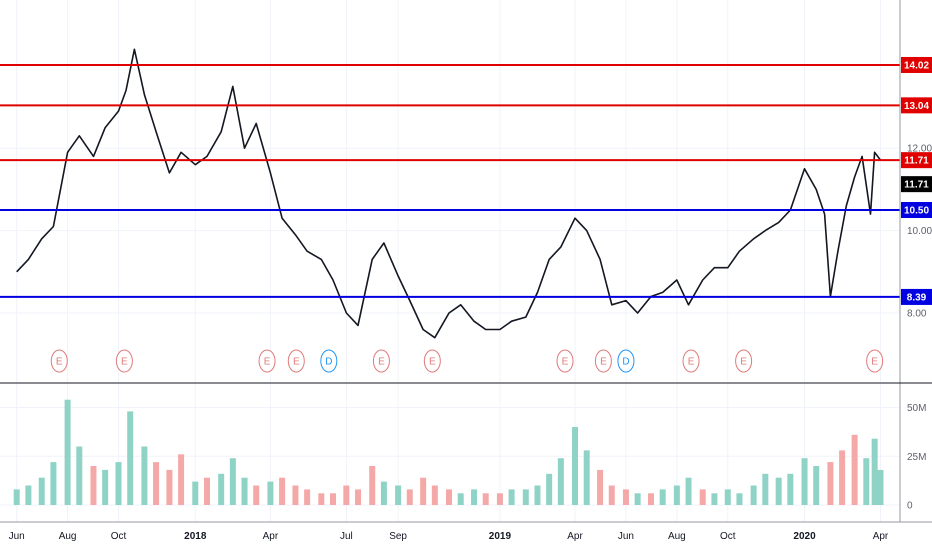 This screenshot has height=550, width=932. What do you see at coordinates (398, 536) in the screenshot?
I see `time-tick-label: Sep` at bounding box center [398, 536].